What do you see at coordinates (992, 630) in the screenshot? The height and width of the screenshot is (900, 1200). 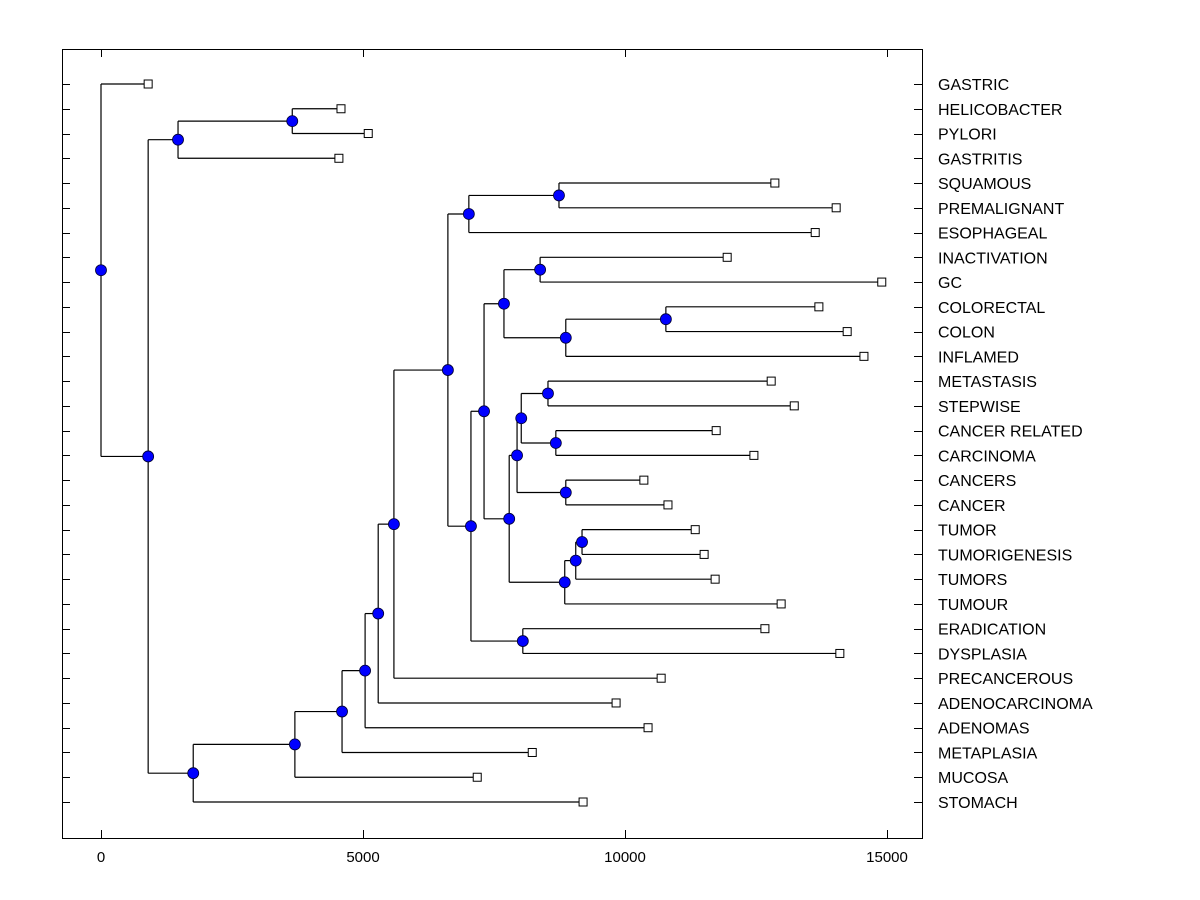 I see `leaf-label: ERADICATION` at bounding box center [992, 630].